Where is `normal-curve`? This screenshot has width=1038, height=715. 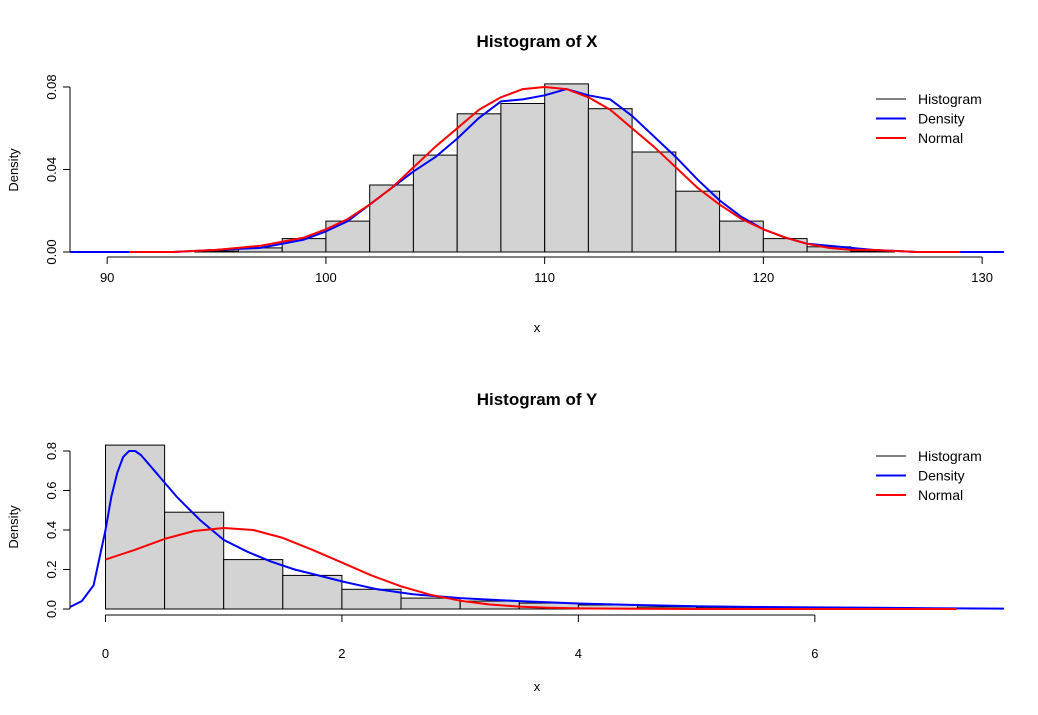 normal-curve is located at coordinates (531, 568).